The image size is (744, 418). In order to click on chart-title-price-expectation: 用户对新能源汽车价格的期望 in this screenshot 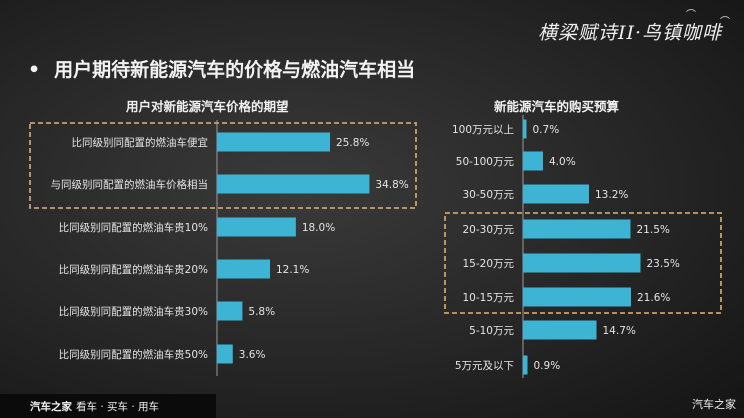, I will do `click(207, 106)`.